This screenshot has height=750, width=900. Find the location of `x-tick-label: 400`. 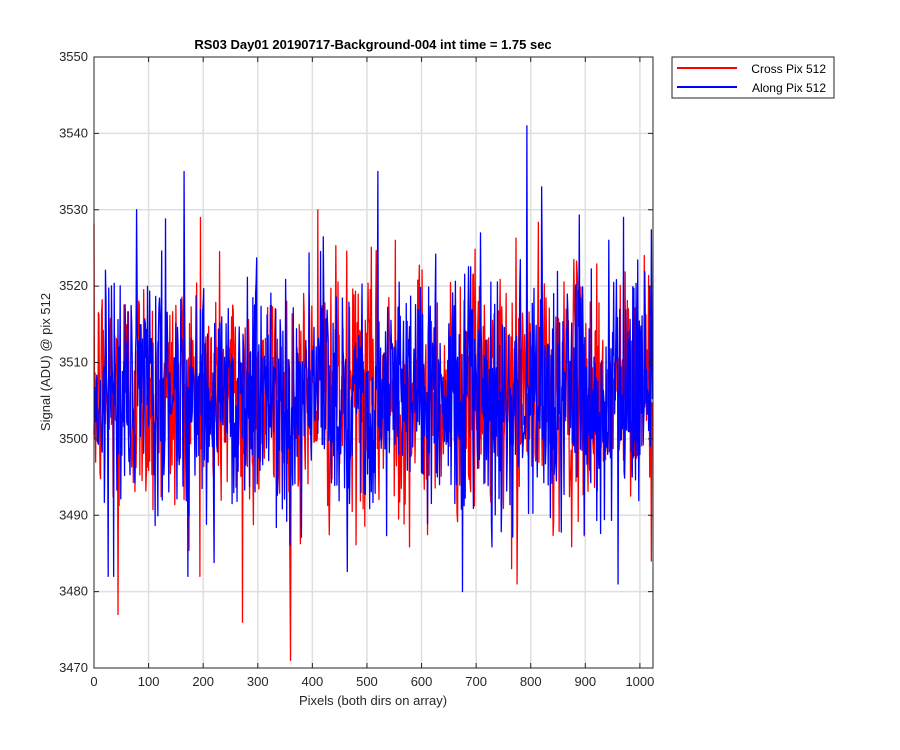

x-tick-label: 400 is located at coordinates (313, 681).